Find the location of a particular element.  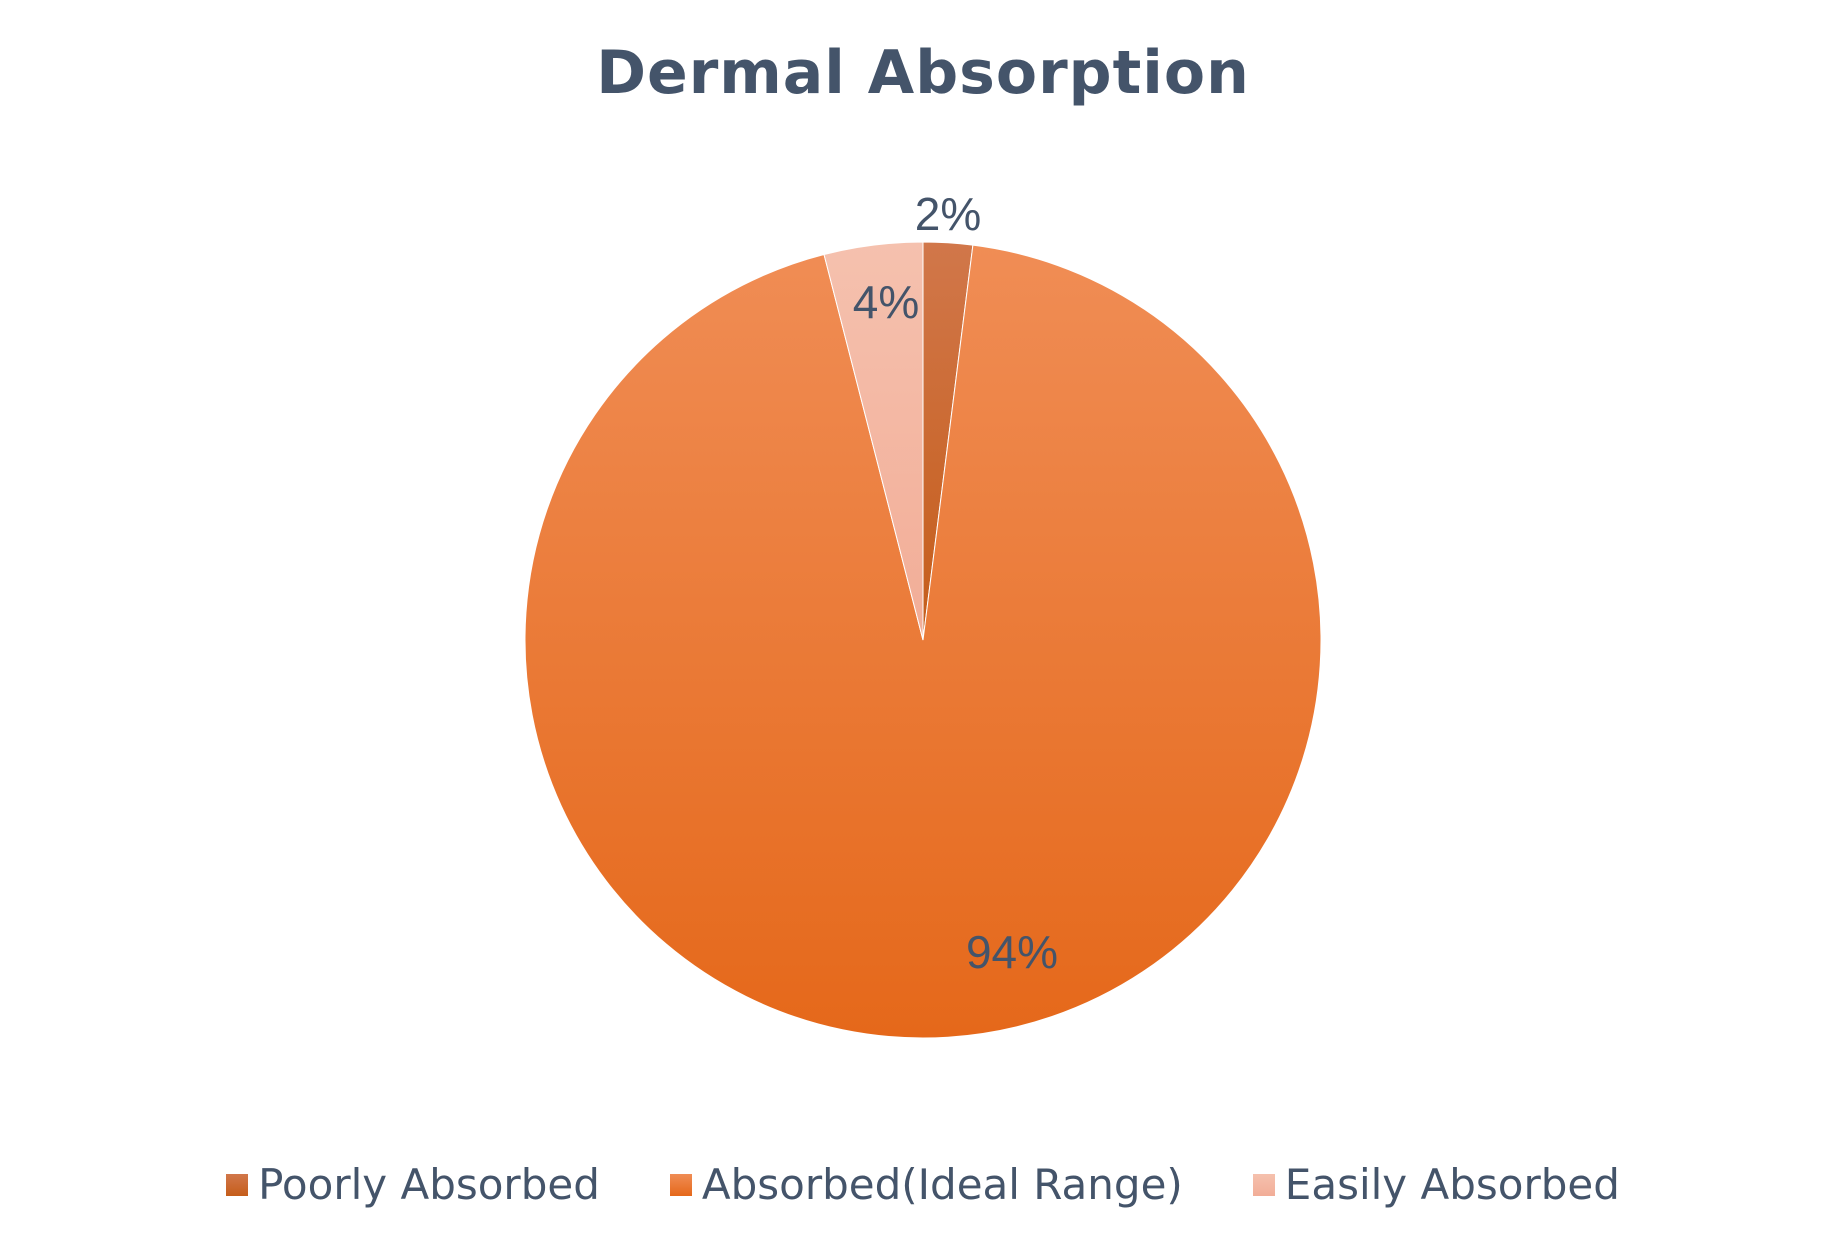

legend-item: Poorly Absorbed is located at coordinates (413, 1184).